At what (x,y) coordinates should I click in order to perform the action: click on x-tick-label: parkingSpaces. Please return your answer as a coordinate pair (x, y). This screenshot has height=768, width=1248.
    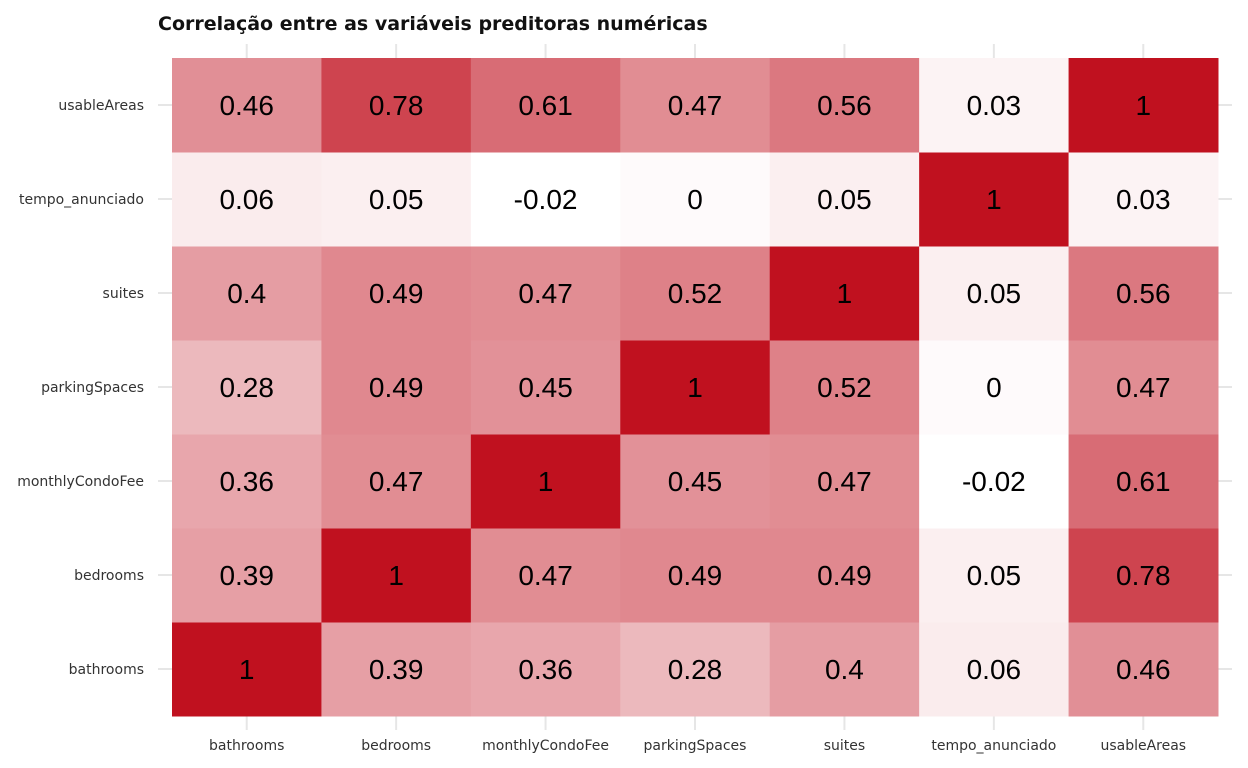
    Looking at the image, I should click on (695, 746).